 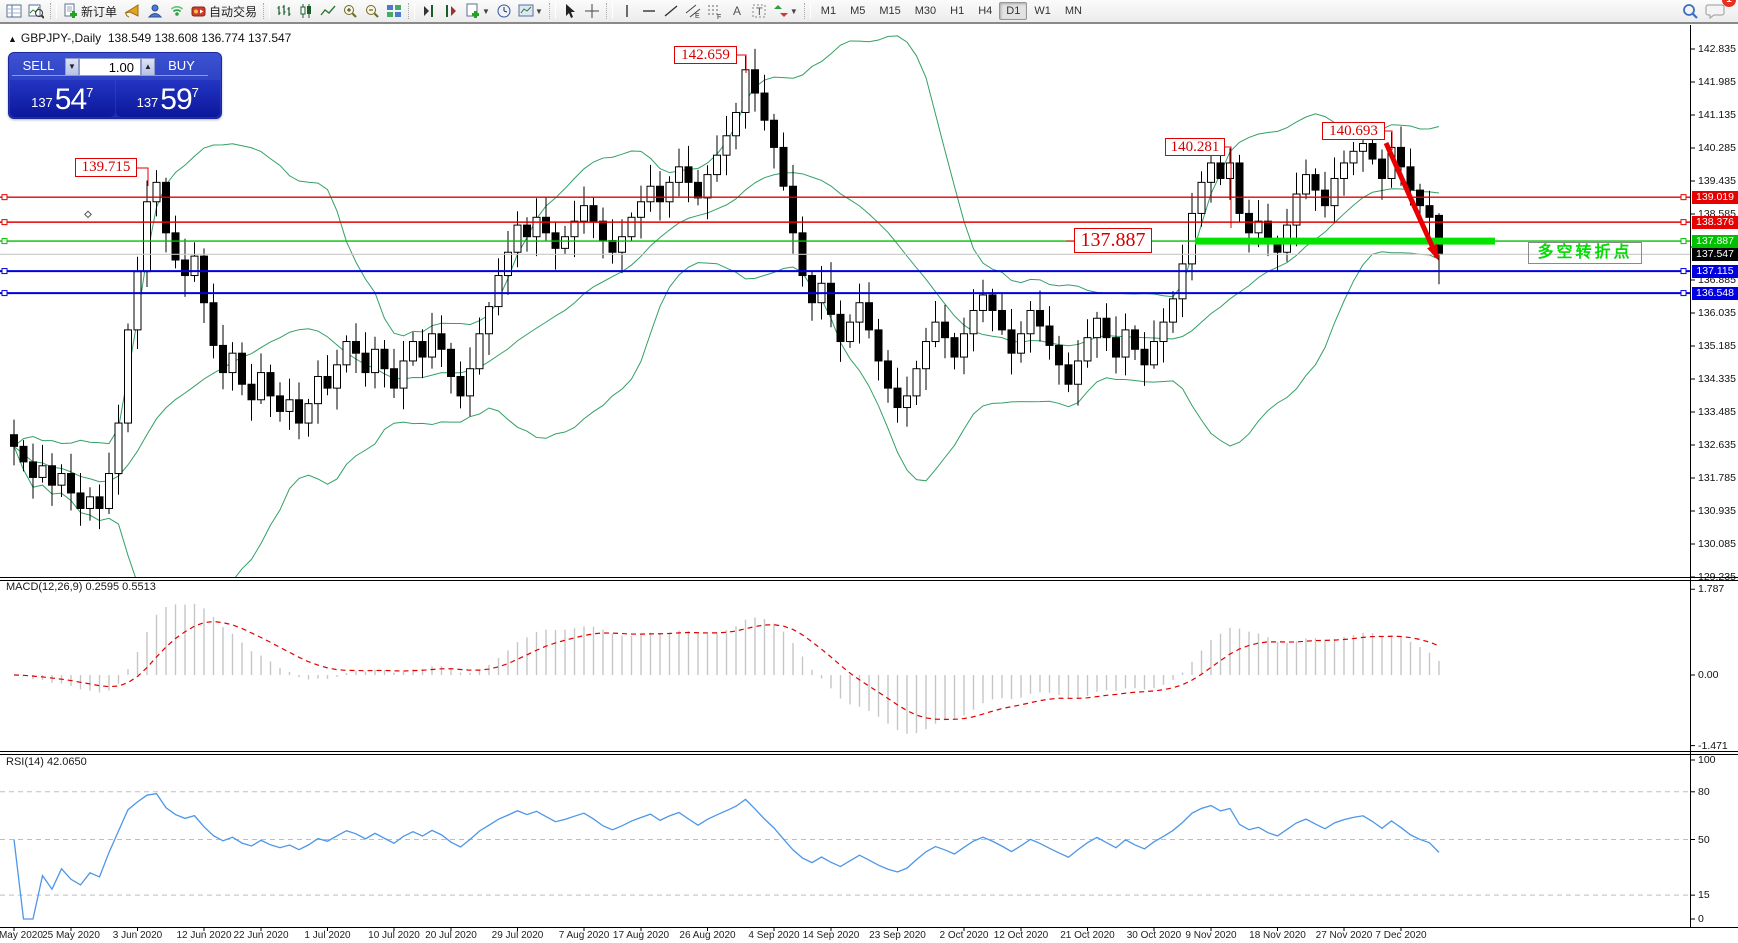 What do you see at coordinates (394, 11) in the screenshot?
I see `tile-windows-icon` at bounding box center [394, 11].